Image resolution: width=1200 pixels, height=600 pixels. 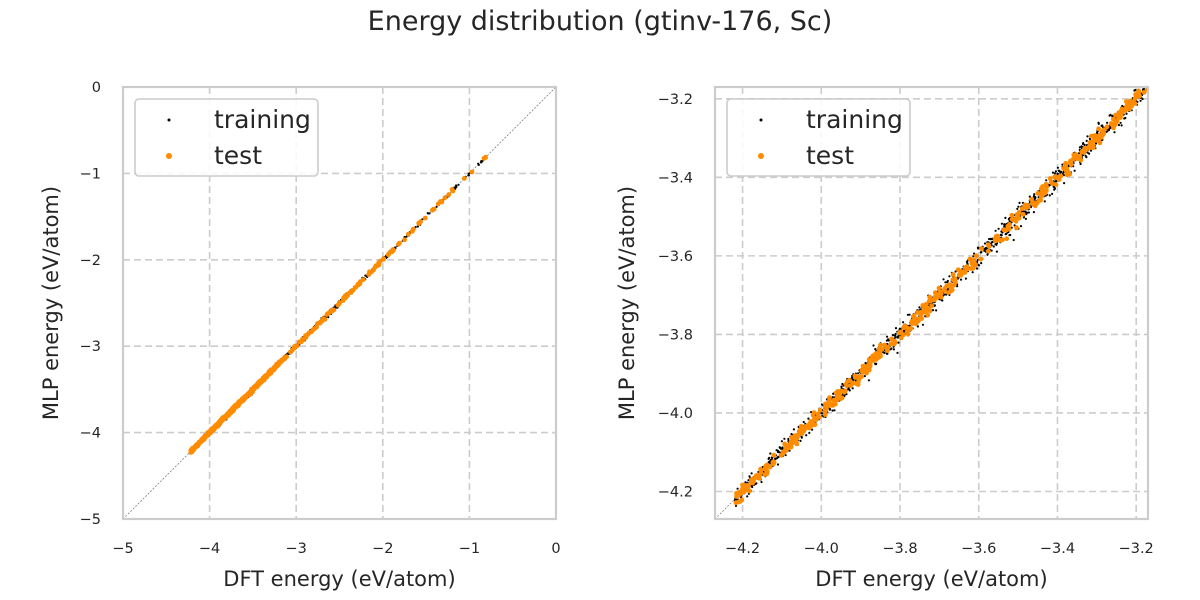 I want to click on y-tick-label: −1, so click(x=90, y=174).